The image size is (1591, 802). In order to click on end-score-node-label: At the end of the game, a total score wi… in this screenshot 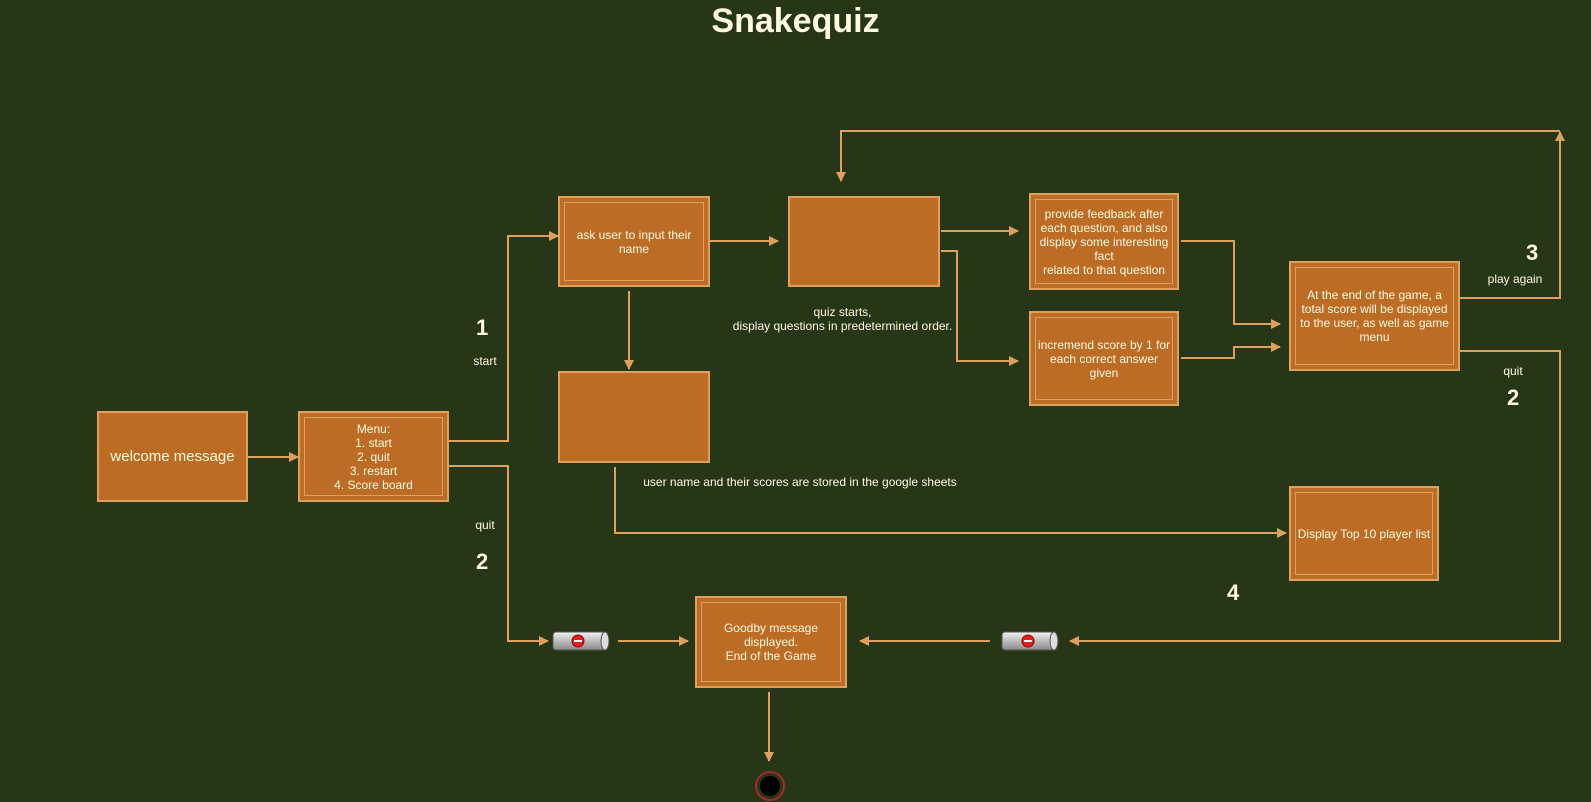, I will do `click(1374, 316)`.